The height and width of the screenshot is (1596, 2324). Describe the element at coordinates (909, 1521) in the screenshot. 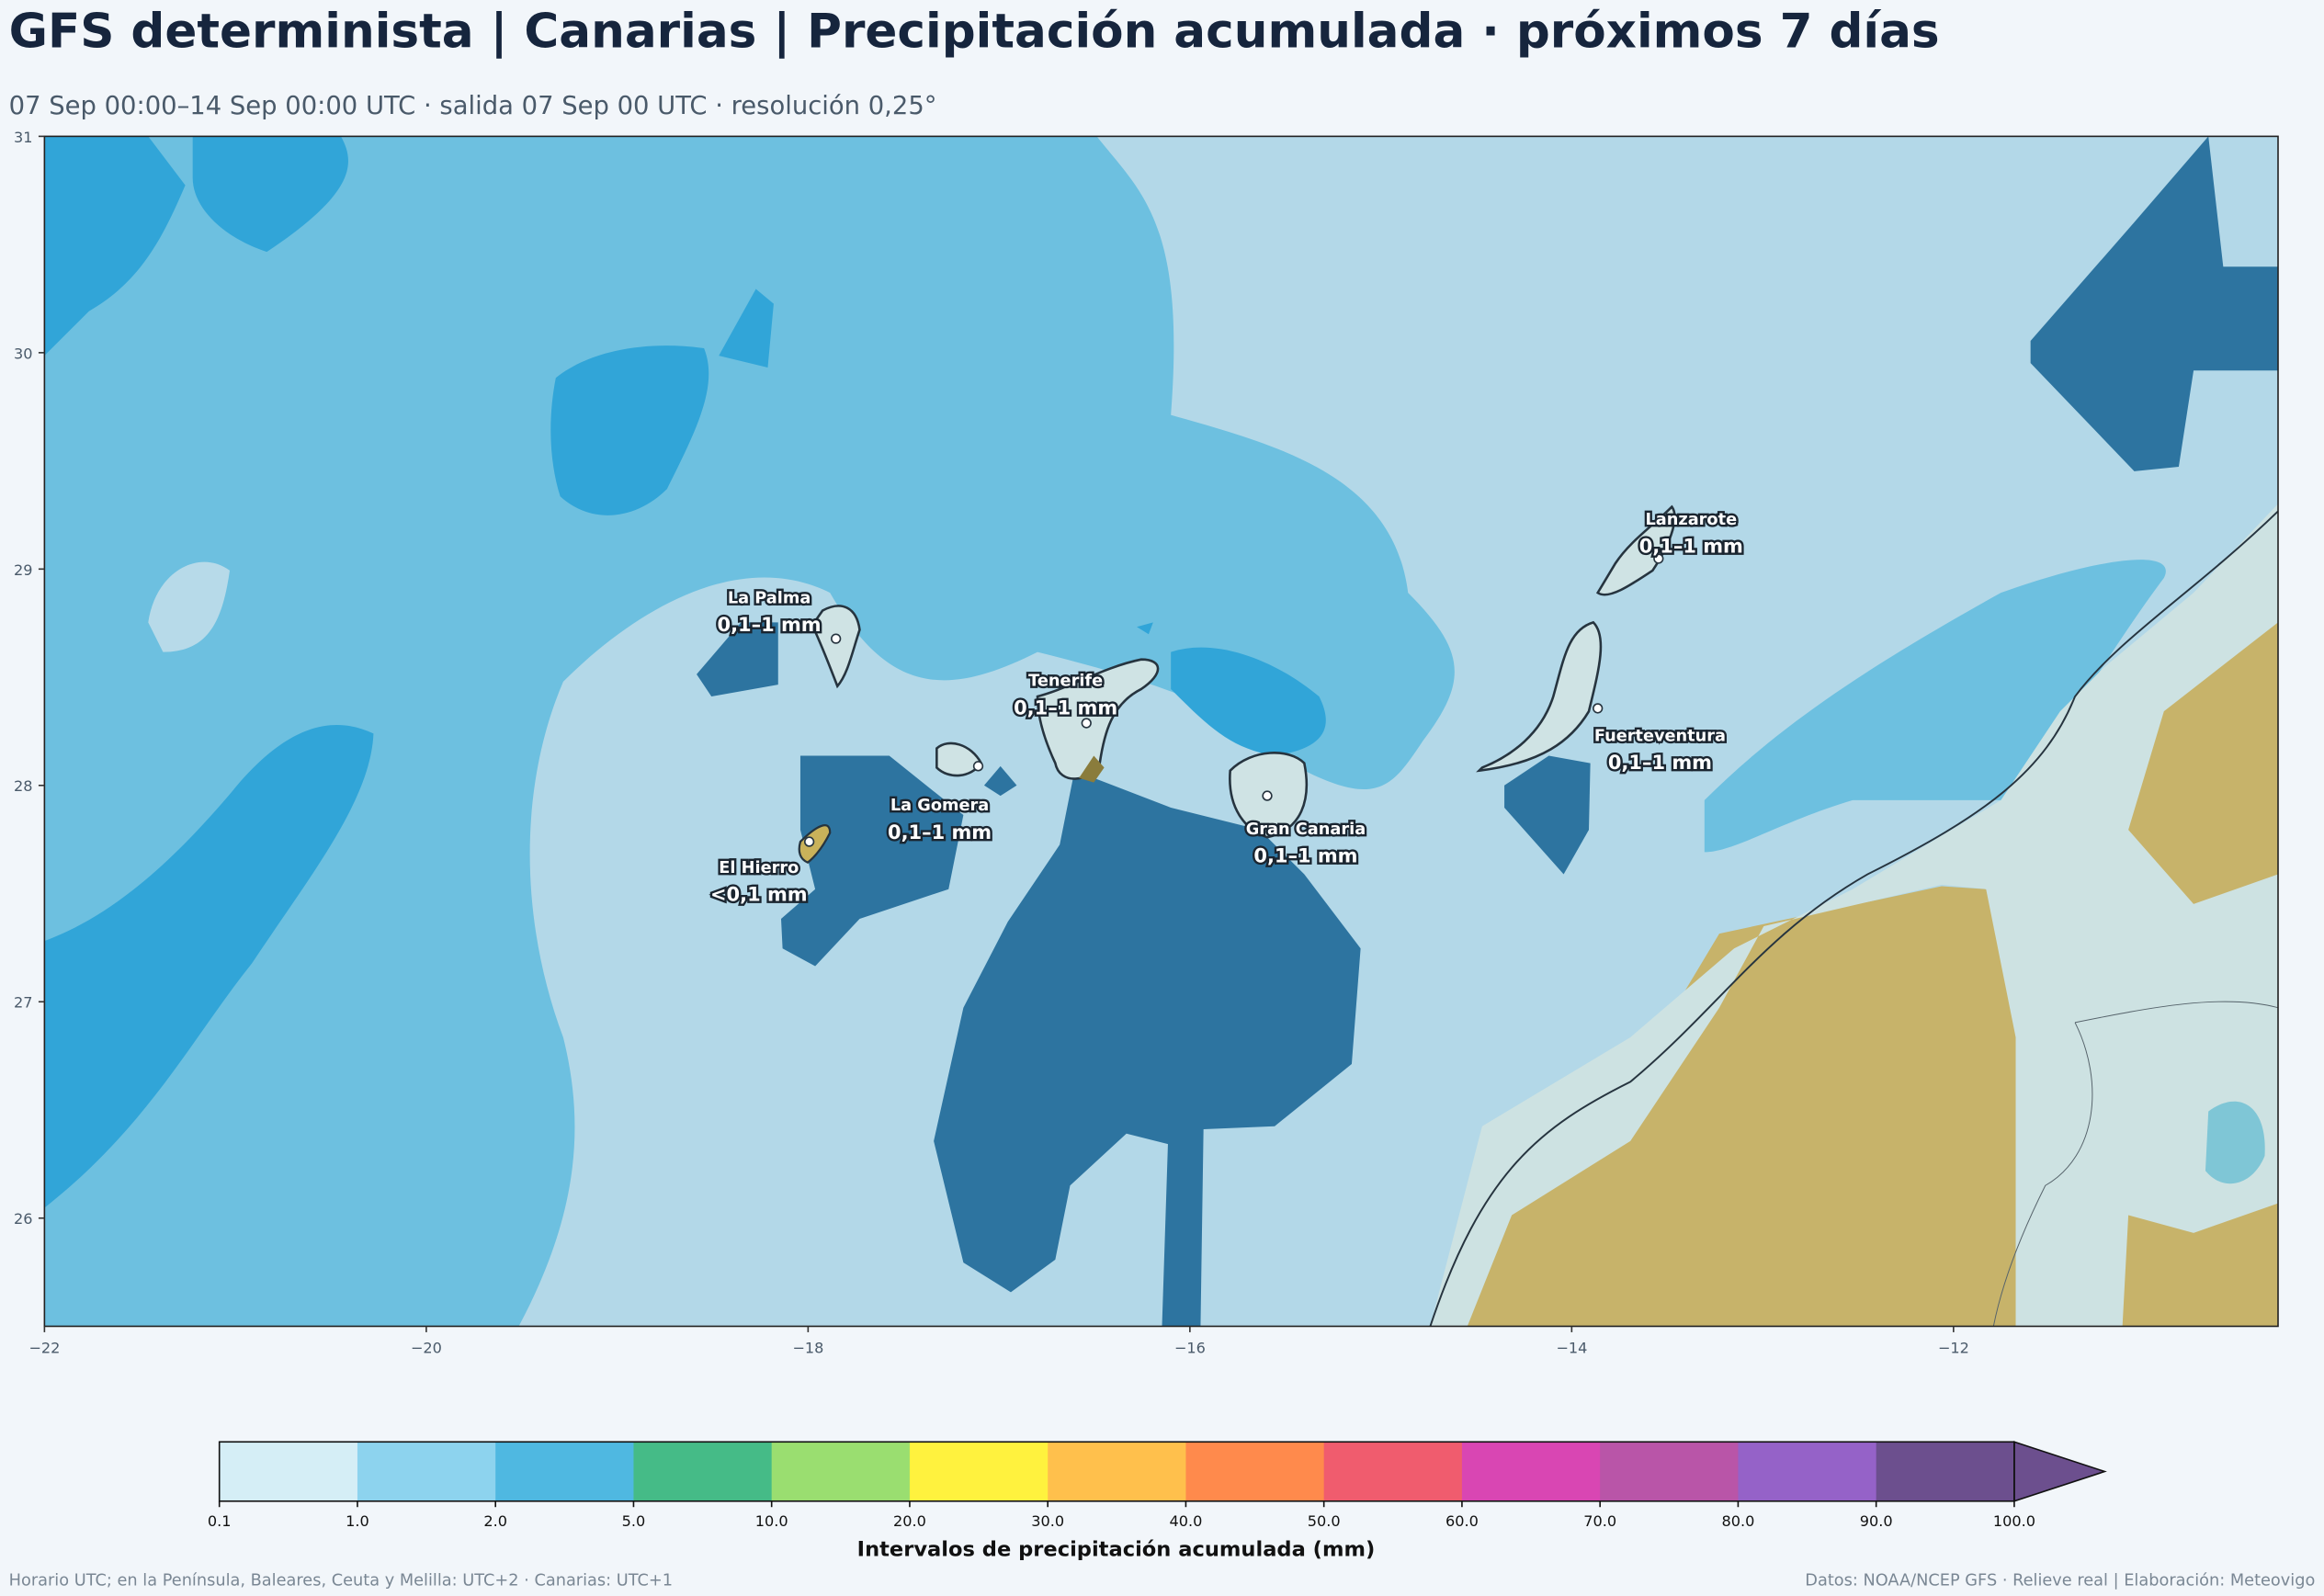

I see `colorbar-tick-label: 20.0` at that location.